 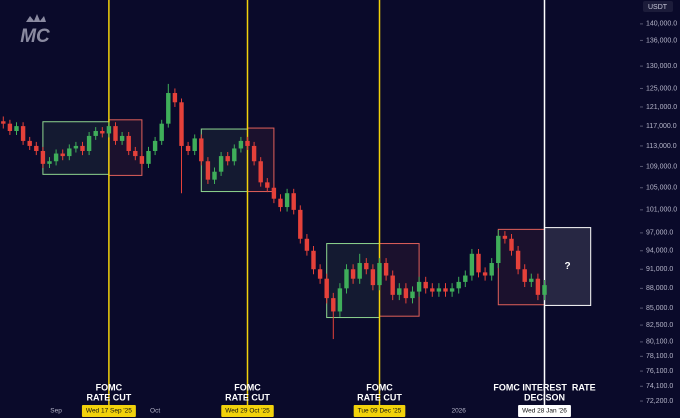 What do you see at coordinates (661, 166) in the screenshot?
I see `y-tick-label: 109,000.0` at bounding box center [661, 166].